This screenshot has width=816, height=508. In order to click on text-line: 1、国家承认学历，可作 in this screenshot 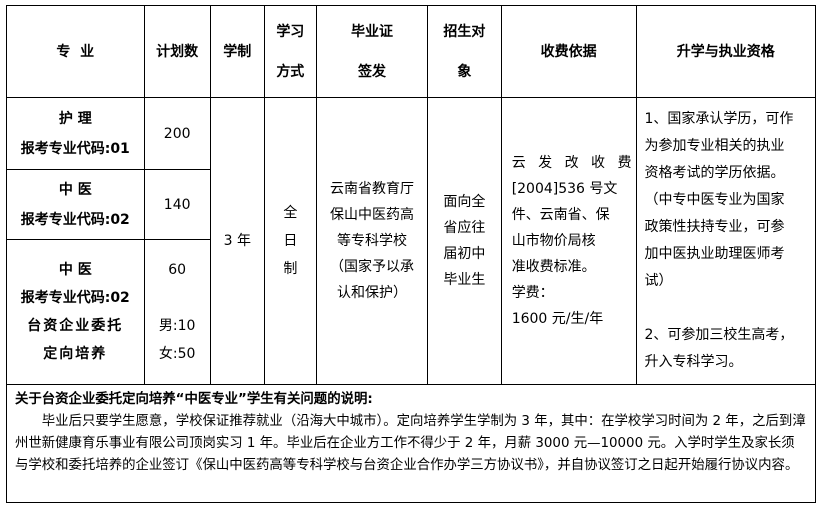, I will do `click(719, 119)`.